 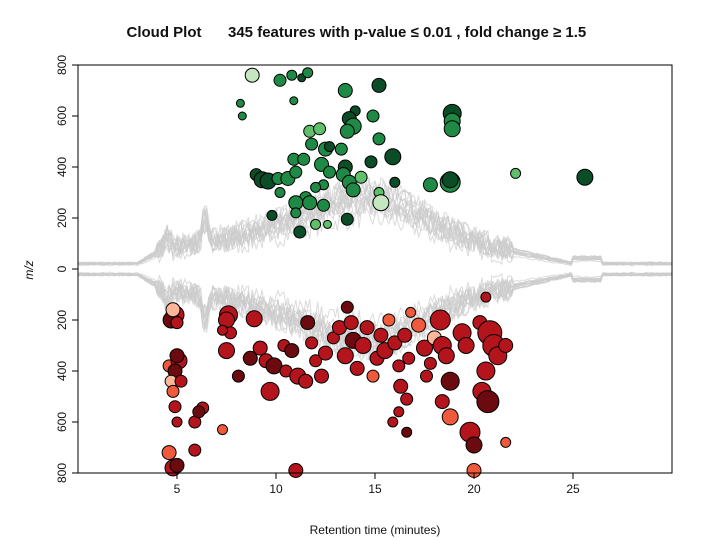 I want to click on x-tick-label: 10, so click(x=276, y=489).